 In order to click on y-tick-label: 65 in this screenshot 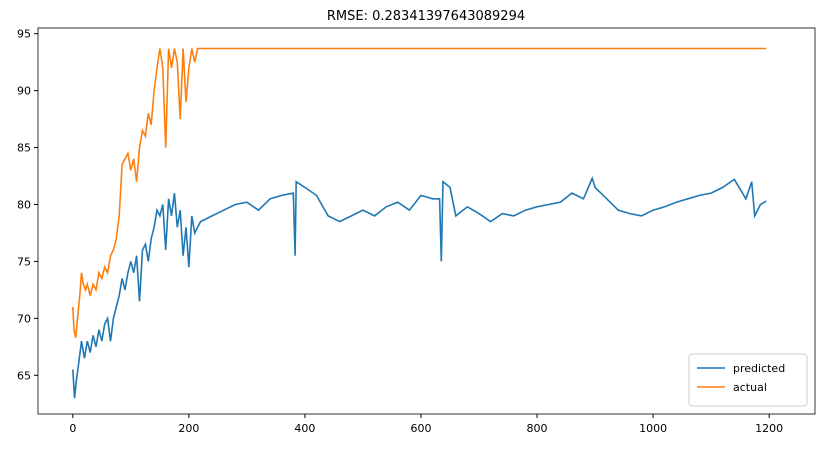, I will do `click(24, 375)`.